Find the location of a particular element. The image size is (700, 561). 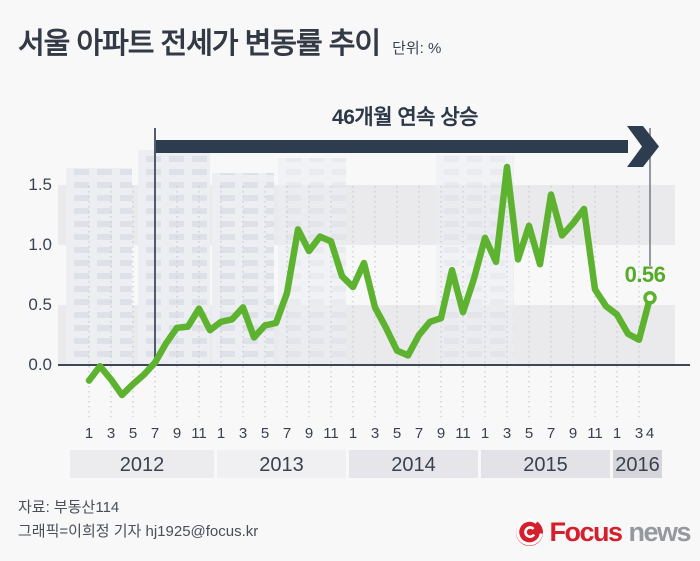

svg-text: 4 is located at coordinates (650, 433).